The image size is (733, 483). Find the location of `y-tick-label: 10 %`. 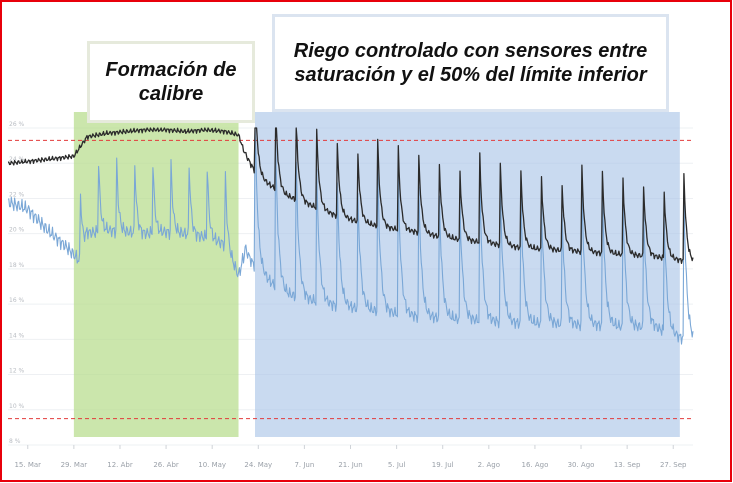

y-tick-label: 10 % is located at coordinates (17, 406).